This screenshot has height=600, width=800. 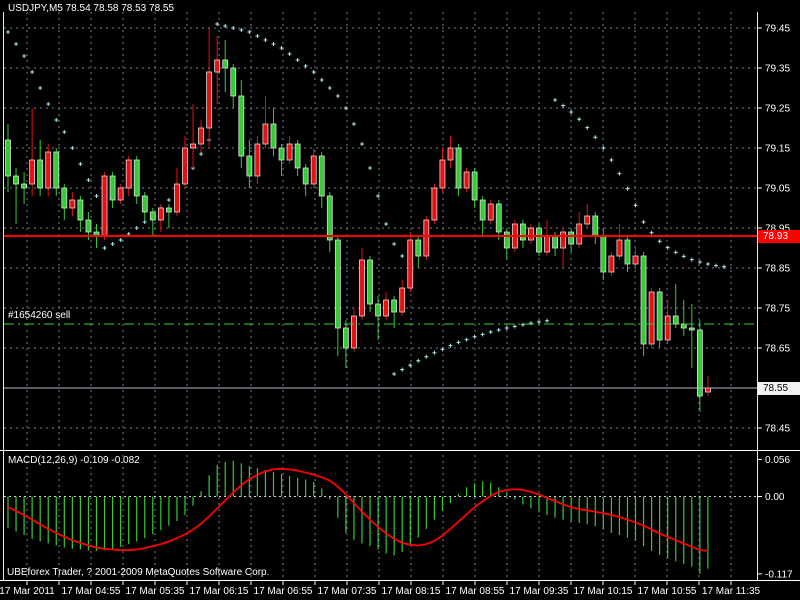 I want to click on price-tick-label: 78.45, so click(x=777, y=429).